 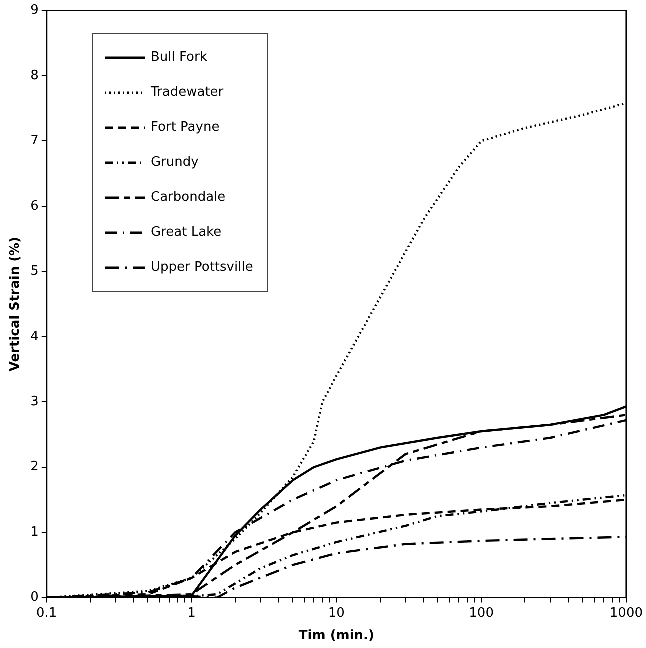 I want to click on x-axis-title: Tim (min.), so click(x=336, y=636).